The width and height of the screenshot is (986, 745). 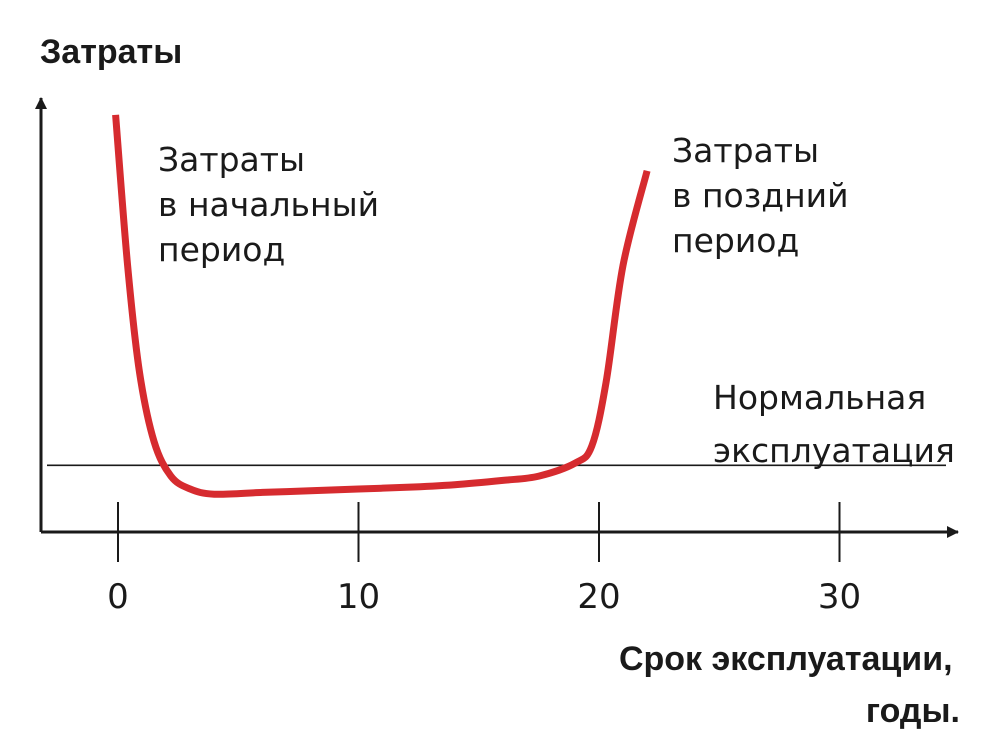 What do you see at coordinates (760, 195) in the screenshot?
I see `late-period-line-2: в поздний` at bounding box center [760, 195].